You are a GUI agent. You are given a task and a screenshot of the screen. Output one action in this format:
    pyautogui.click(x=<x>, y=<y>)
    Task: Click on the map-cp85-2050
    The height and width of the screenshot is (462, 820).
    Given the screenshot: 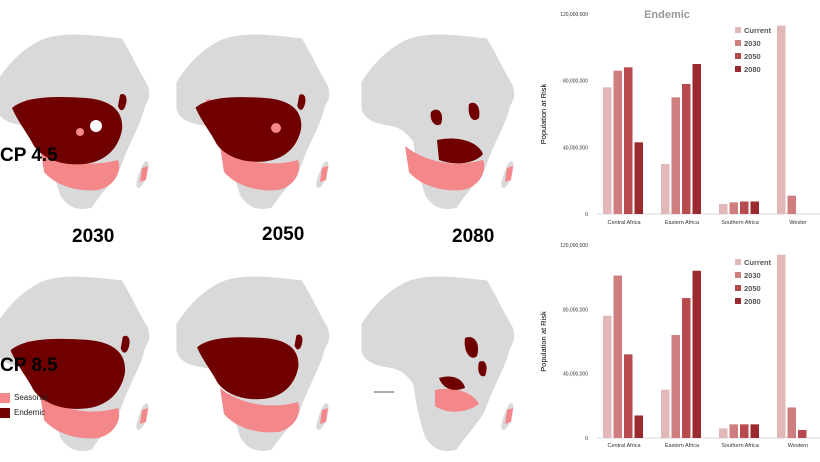 What is the action you would take?
    pyautogui.click(x=253, y=363)
    